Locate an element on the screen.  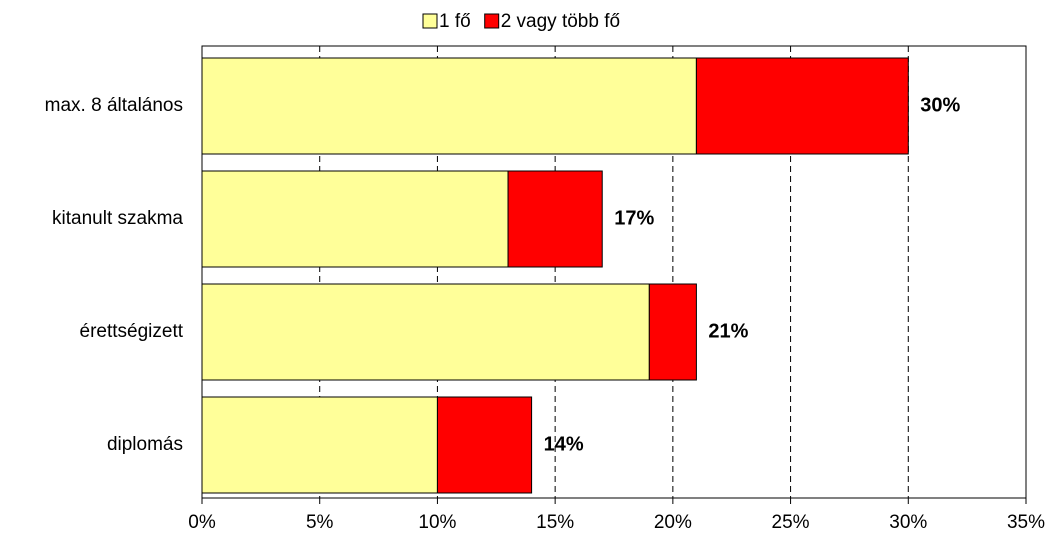
total-label: 21% is located at coordinates (728, 331).